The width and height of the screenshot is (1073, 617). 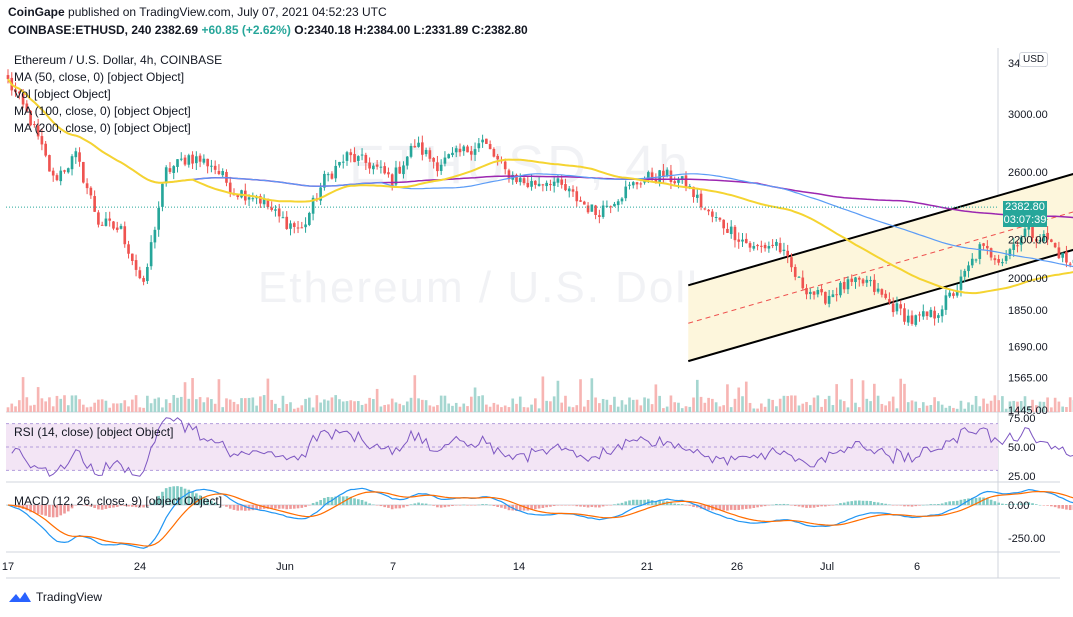 I want to click on currency-badge: USD, so click(x=1034, y=59).